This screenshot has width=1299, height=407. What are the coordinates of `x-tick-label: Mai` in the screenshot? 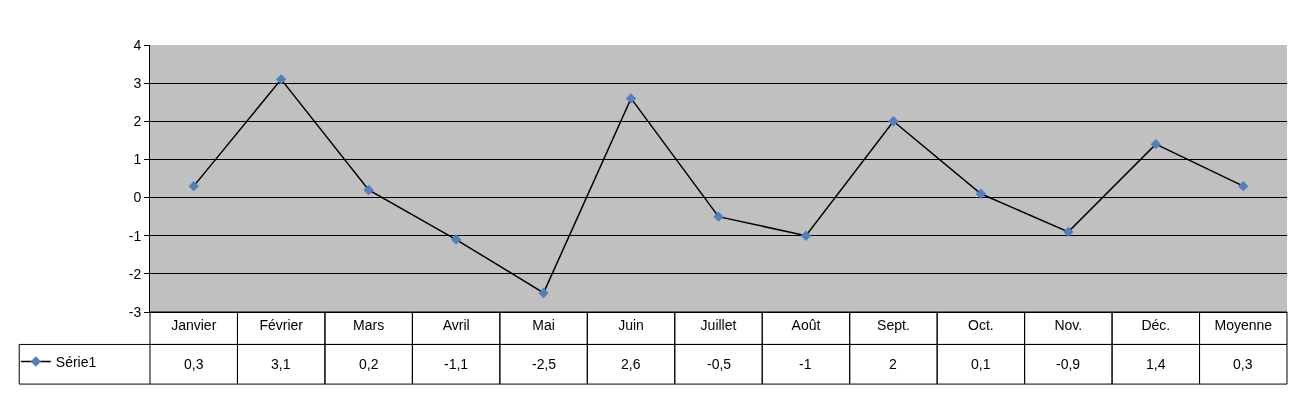 It's located at (543, 324).